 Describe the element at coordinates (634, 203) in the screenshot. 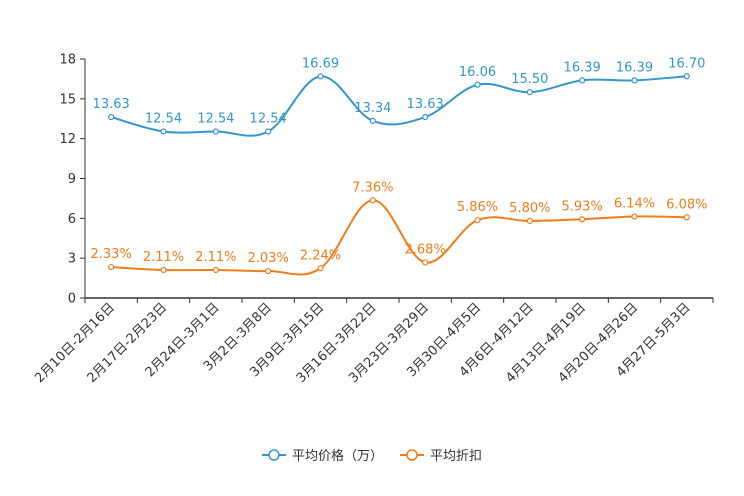

I see `data-label: 6.14%` at that location.